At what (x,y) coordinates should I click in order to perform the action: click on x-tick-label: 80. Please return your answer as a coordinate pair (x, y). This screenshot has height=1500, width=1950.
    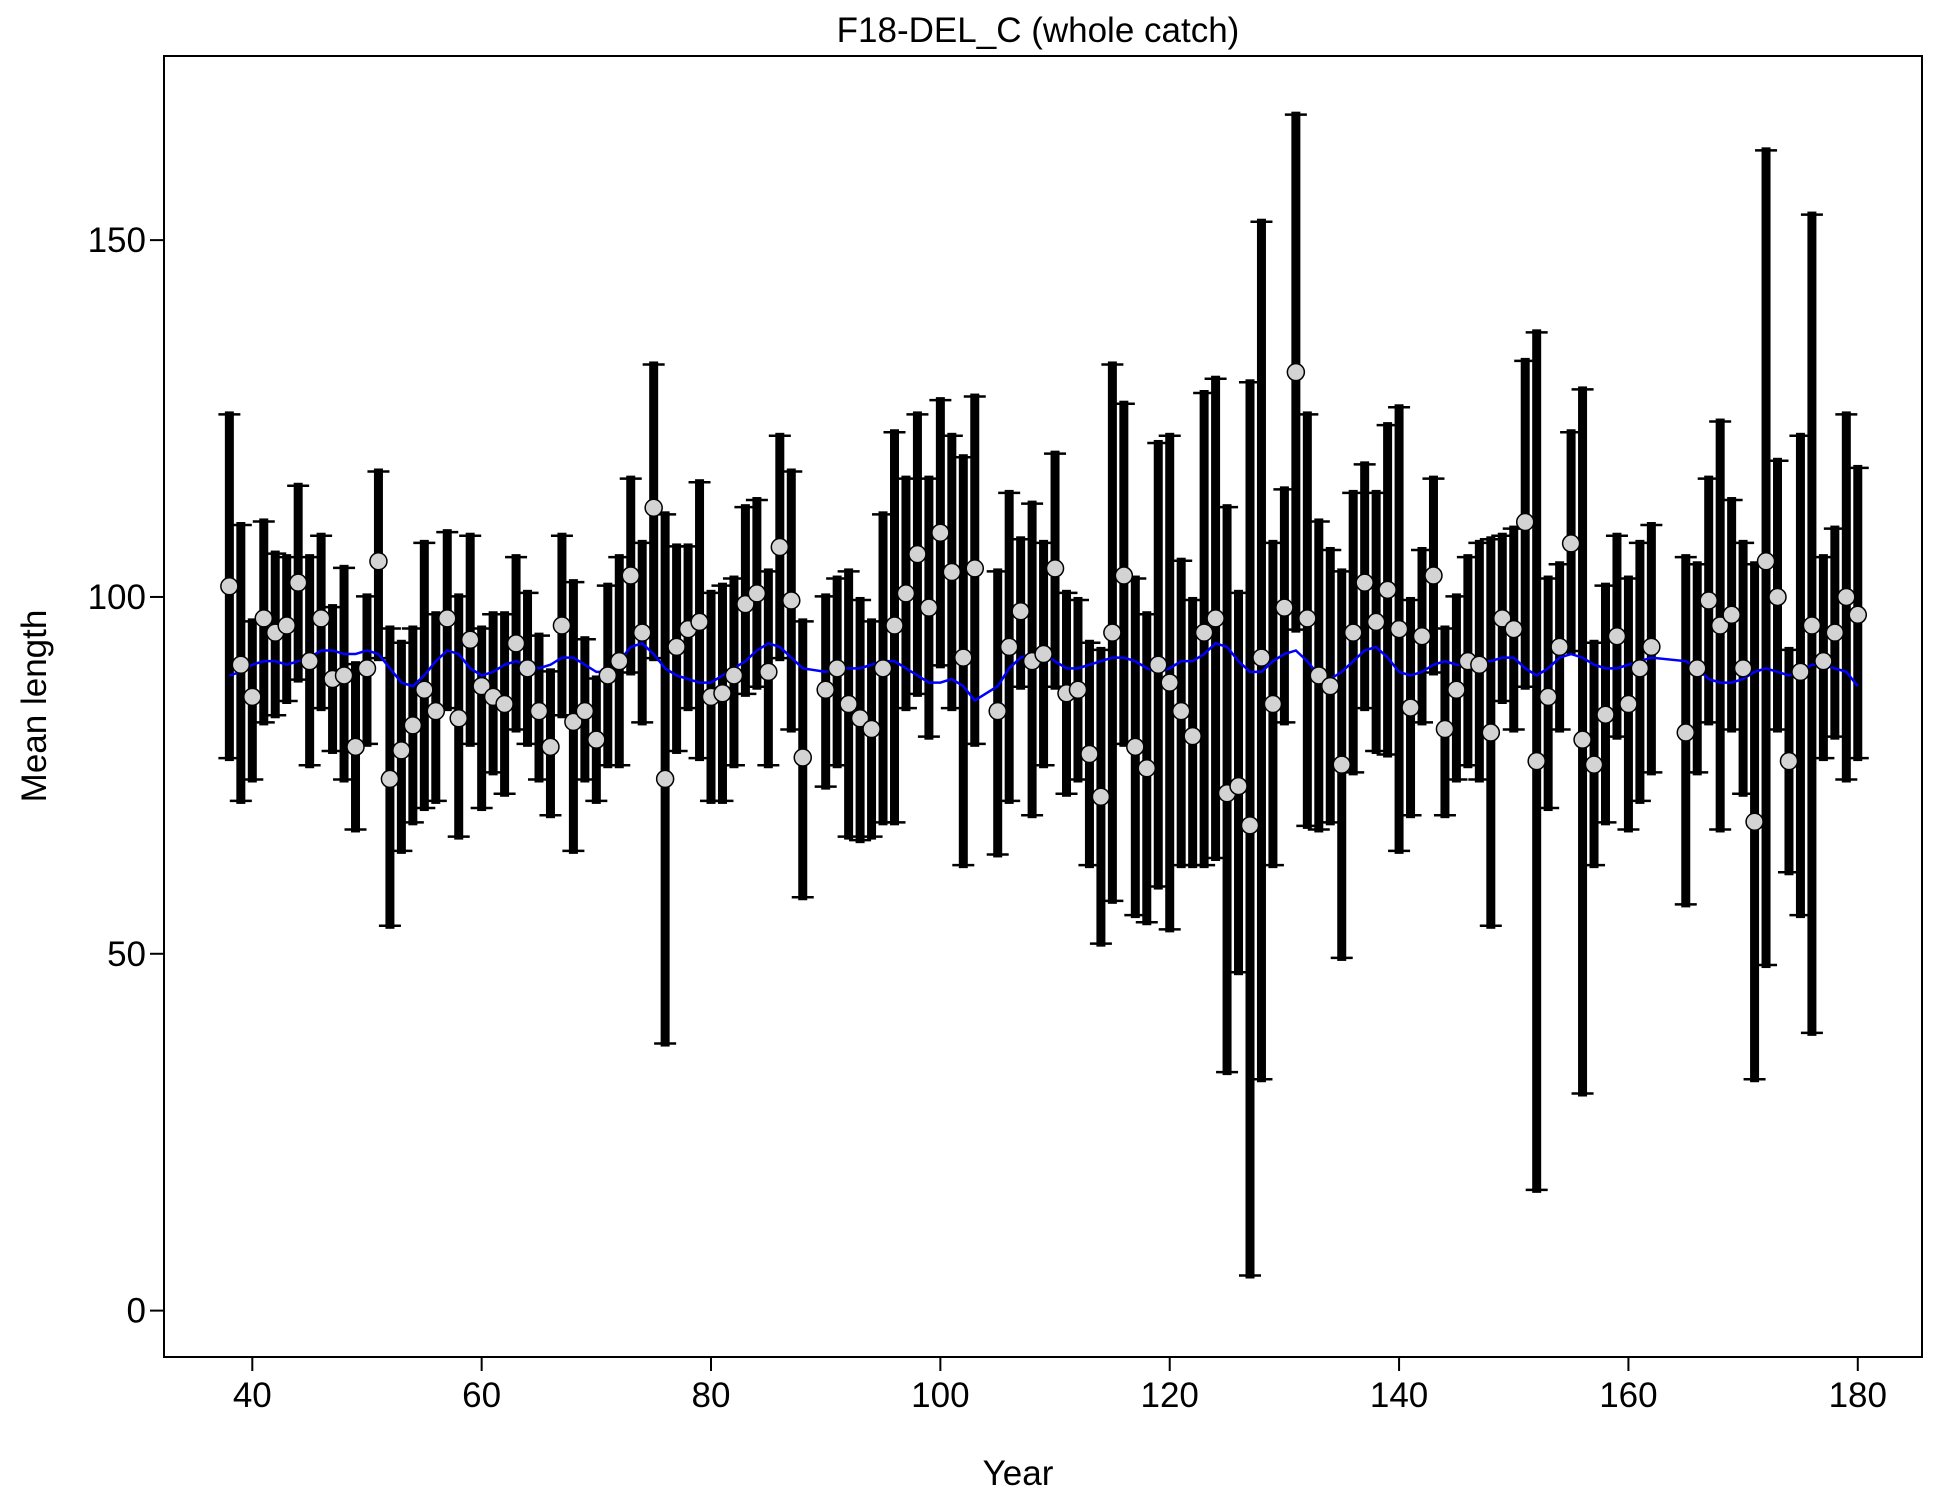
    Looking at the image, I should click on (711, 1395).